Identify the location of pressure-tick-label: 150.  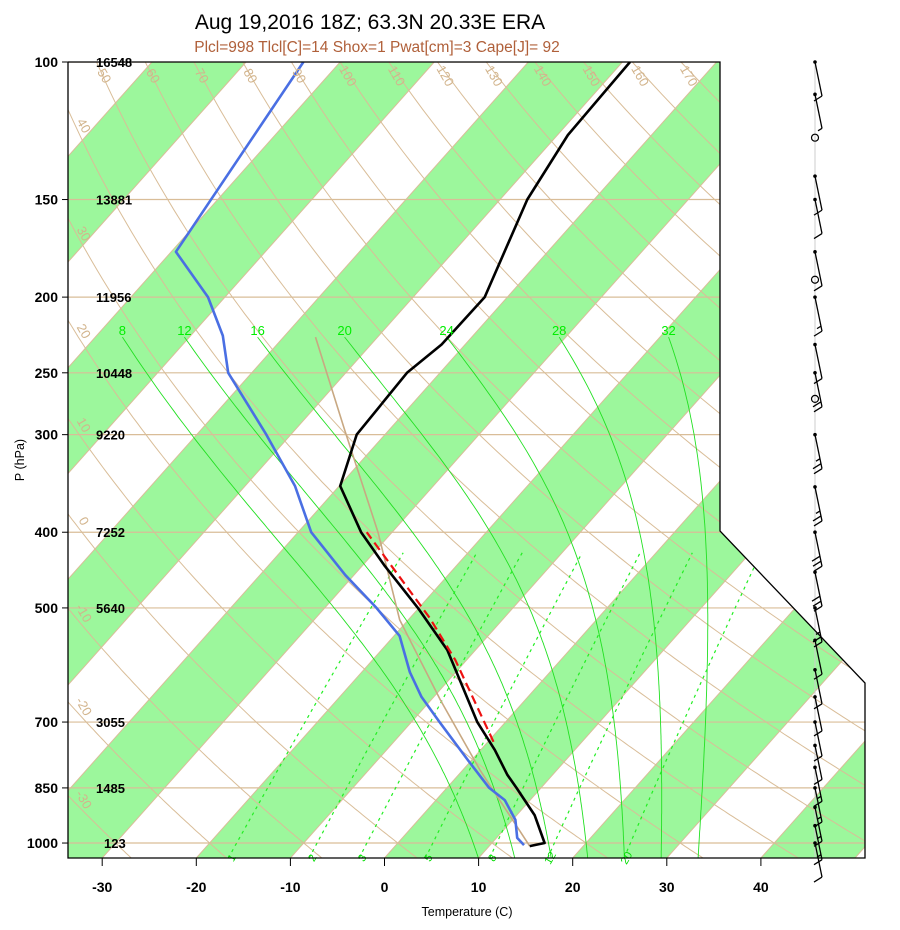
(47, 200).